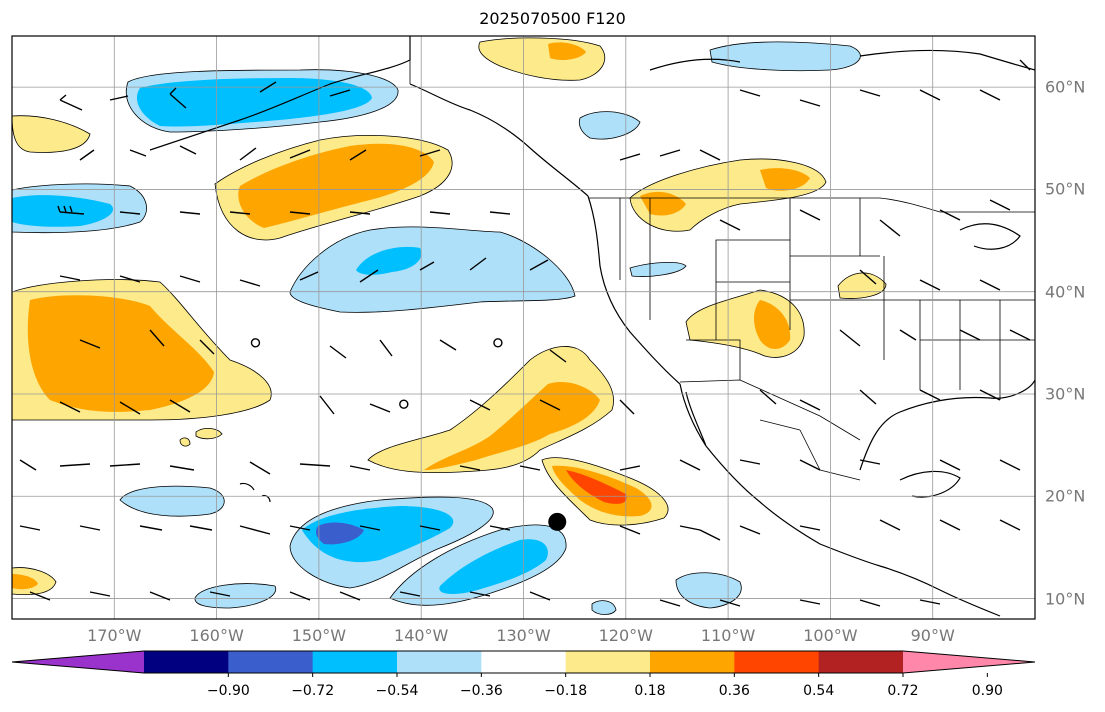  Describe the element at coordinates (734, 691) in the screenshot. I see `colorbar-label: 0.36` at that location.